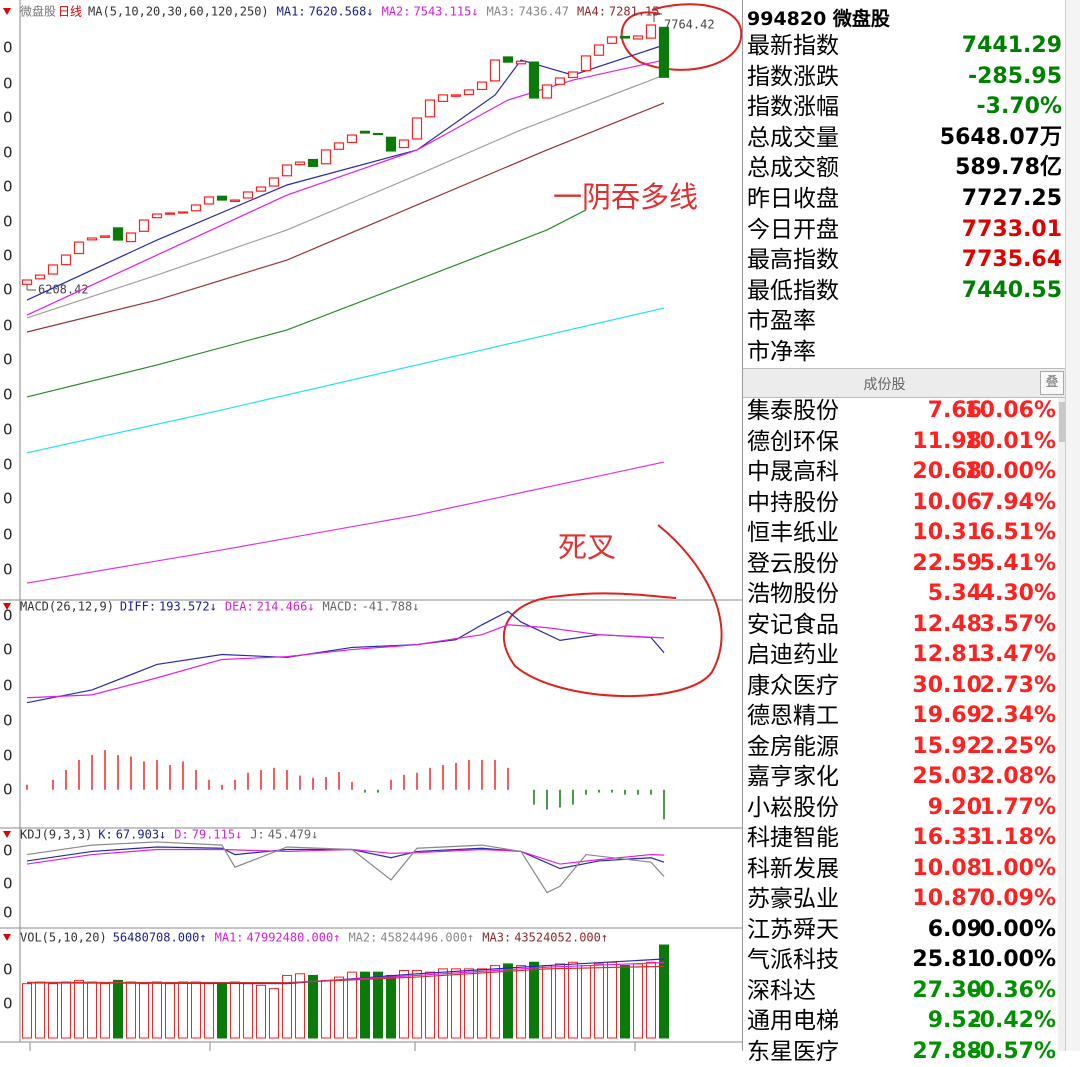 The height and width of the screenshot is (1067, 1080). I want to click on header-label: K:, so click(105, 835).